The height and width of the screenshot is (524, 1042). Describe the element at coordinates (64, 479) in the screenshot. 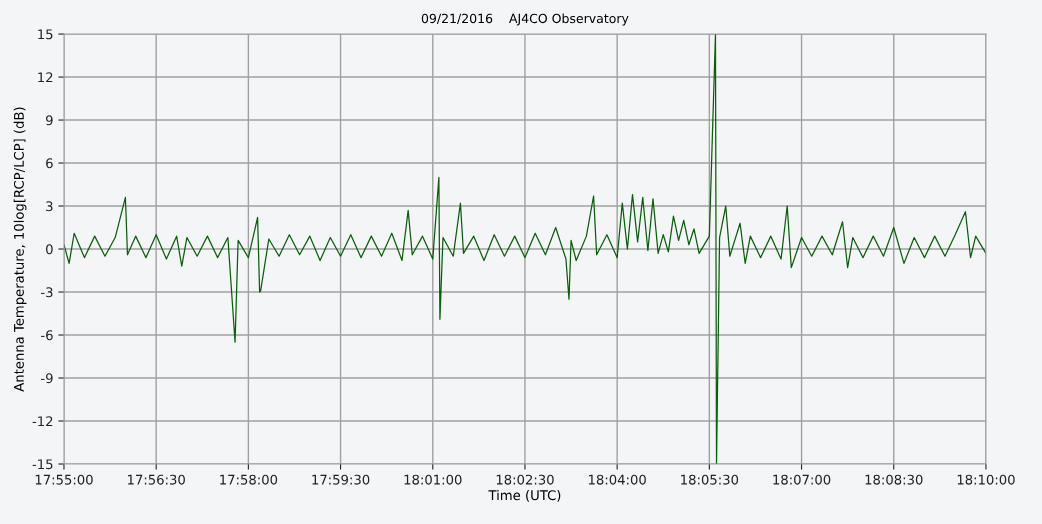

I see `x-tick-label: 17:55:00` at that location.